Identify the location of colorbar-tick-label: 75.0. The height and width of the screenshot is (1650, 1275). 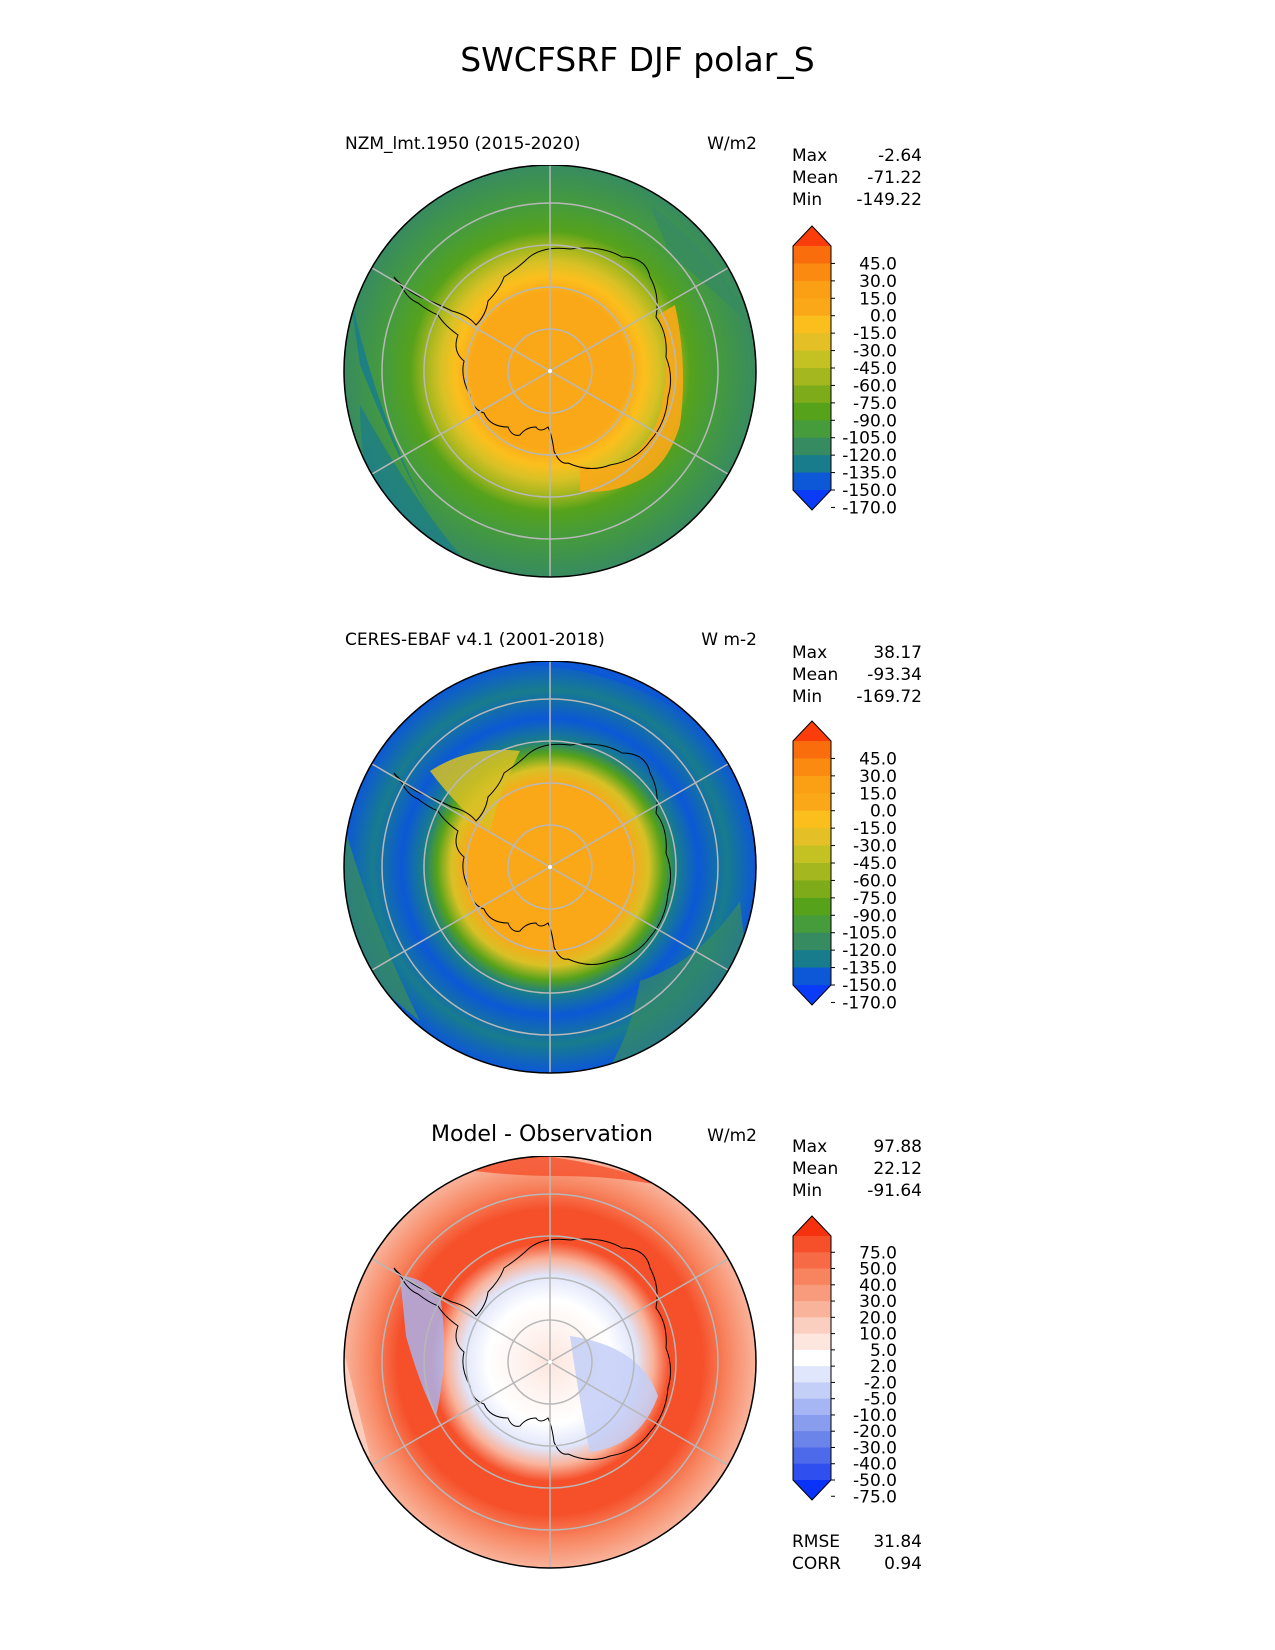
(878, 1253).